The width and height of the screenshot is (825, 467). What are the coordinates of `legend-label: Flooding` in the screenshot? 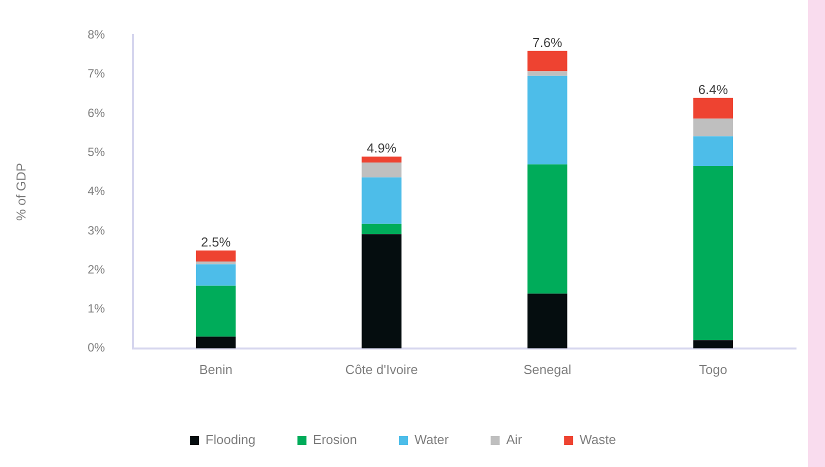 It's located at (231, 440).